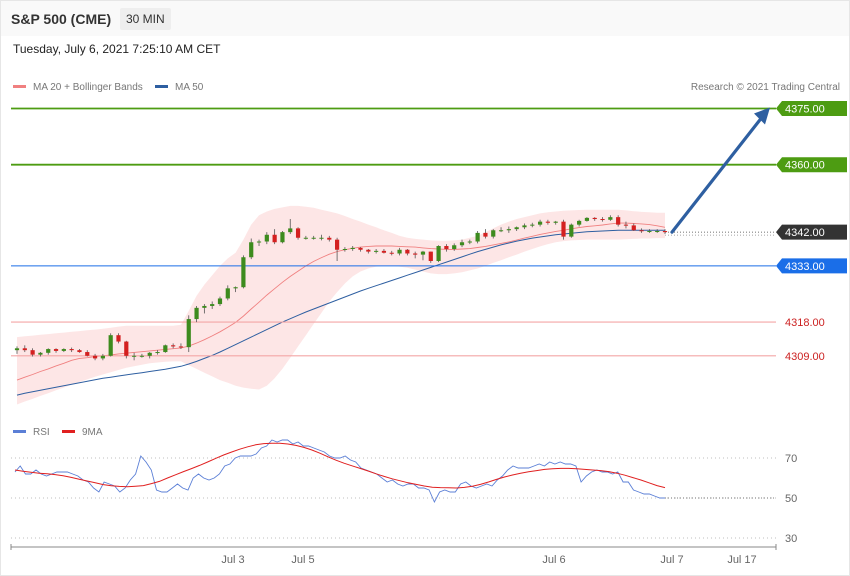 Image resolution: width=850 pixels, height=576 pixels. What do you see at coordinates (393, 555) in the screenshot?
I see `time-axis: Jul 3 Jul 5 Jul 6 Jul 7 Jul 17` at bounding box center [393, 555].